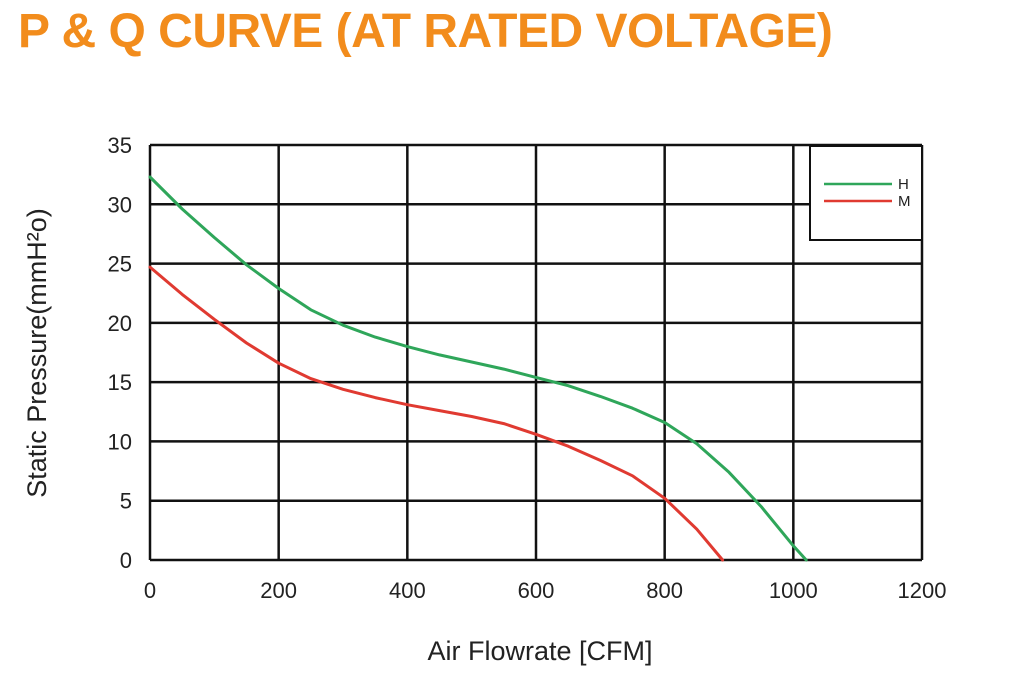 The width and height of the screenshot is (1009, 682). I want to click on x-tick-label: 0, so click(150, 590).